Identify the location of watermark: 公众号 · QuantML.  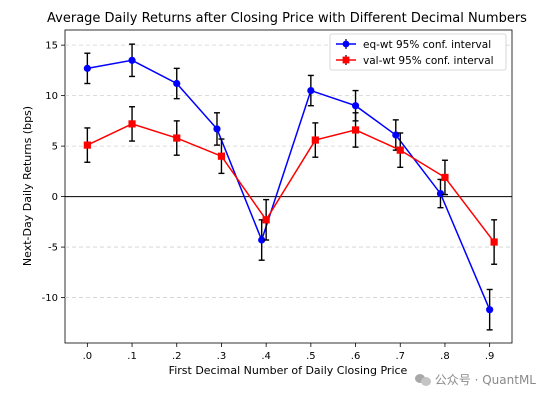
(475, 379).